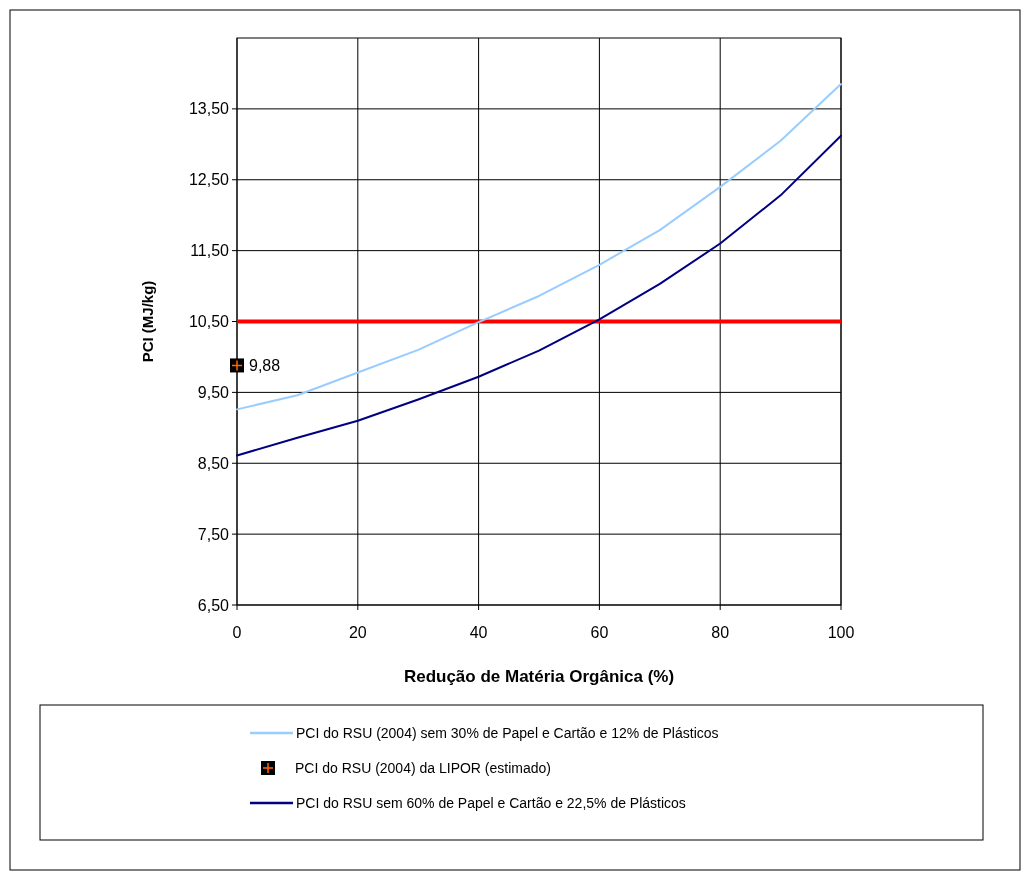 The image size is (1024, 889). I want to click on y-tick-label: 10,50, so click(209, 322).